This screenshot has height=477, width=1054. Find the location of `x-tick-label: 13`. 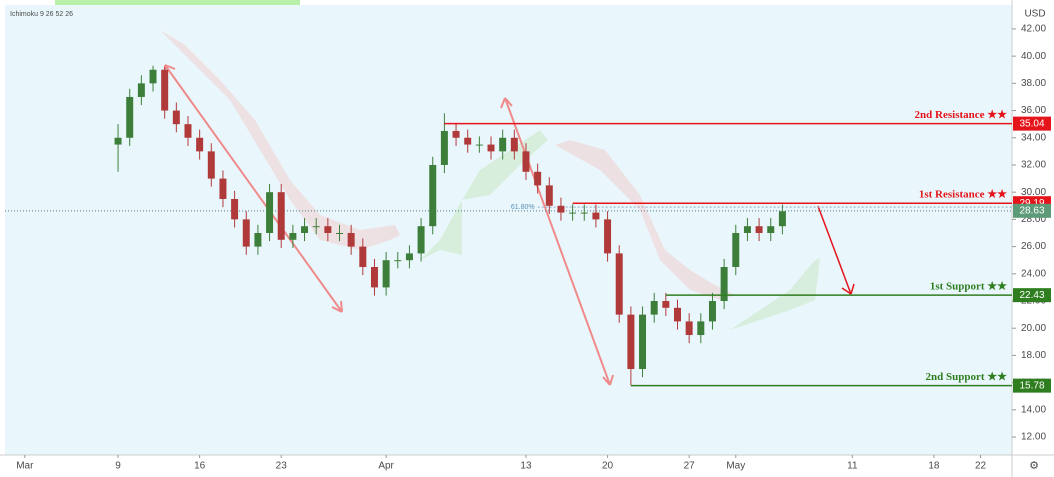

x-tick-label: 13 is located at coordinates (526, 466).